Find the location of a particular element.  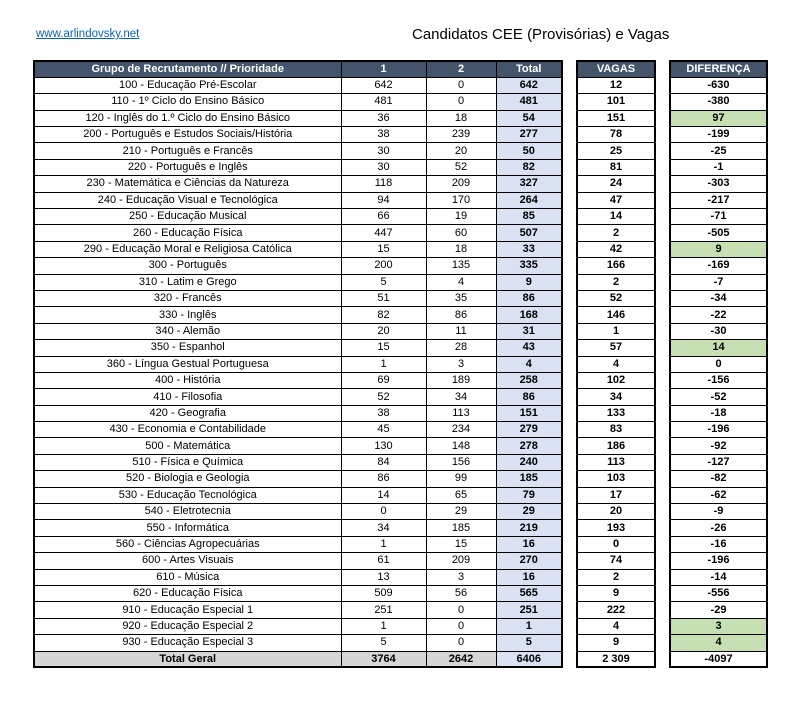

cell-priority2: 52 is located at coordinates (461, 167).